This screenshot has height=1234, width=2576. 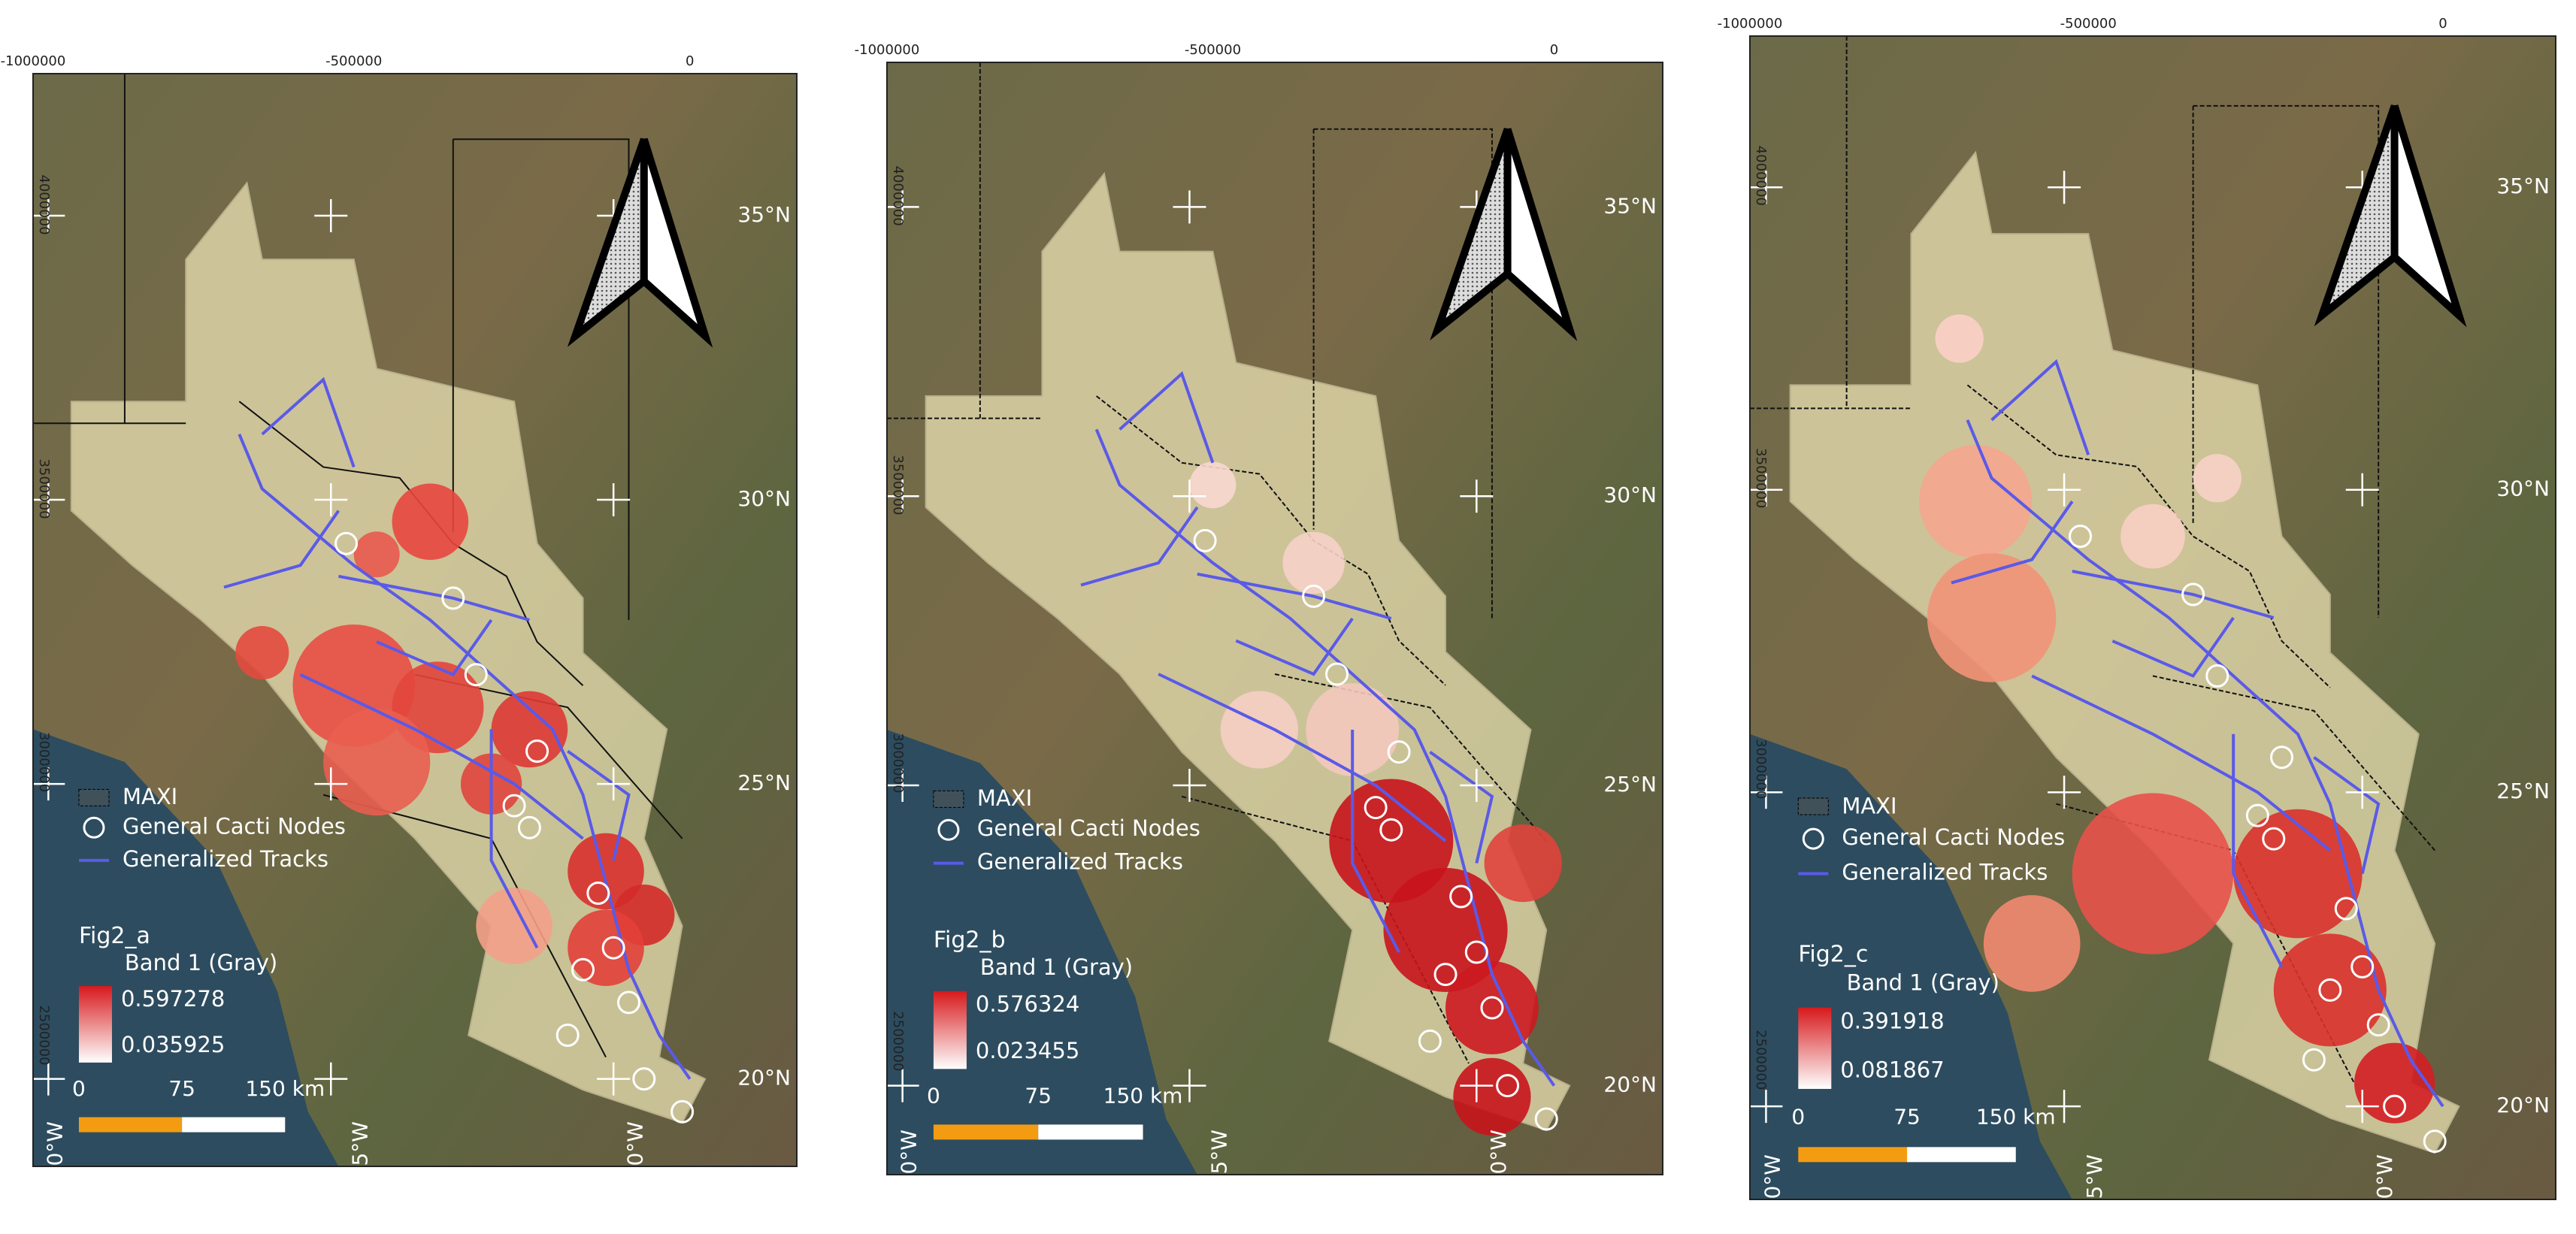 I want to click on scale-bar-right, so click(x=1090, y=1132).